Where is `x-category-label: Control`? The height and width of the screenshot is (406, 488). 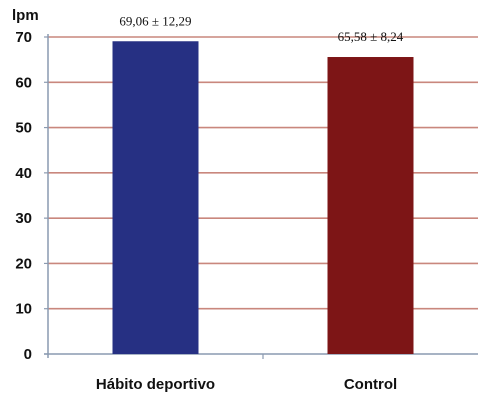
x-category-label: Control is located at coordinates (370, 384).